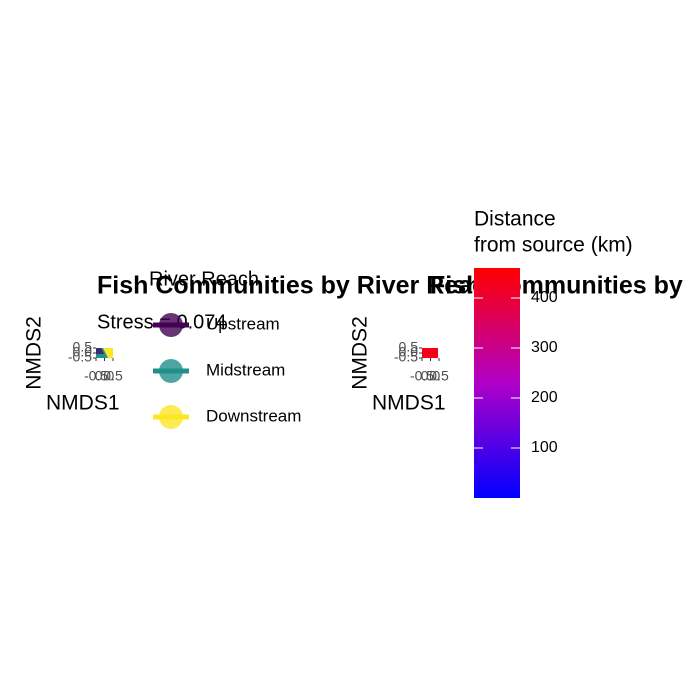 This screenshot has width=691, height=691. Describe the element at coordinates (560, 286) in the screenshot. I see `chart-title: Fish Communities by Distance` at that location.